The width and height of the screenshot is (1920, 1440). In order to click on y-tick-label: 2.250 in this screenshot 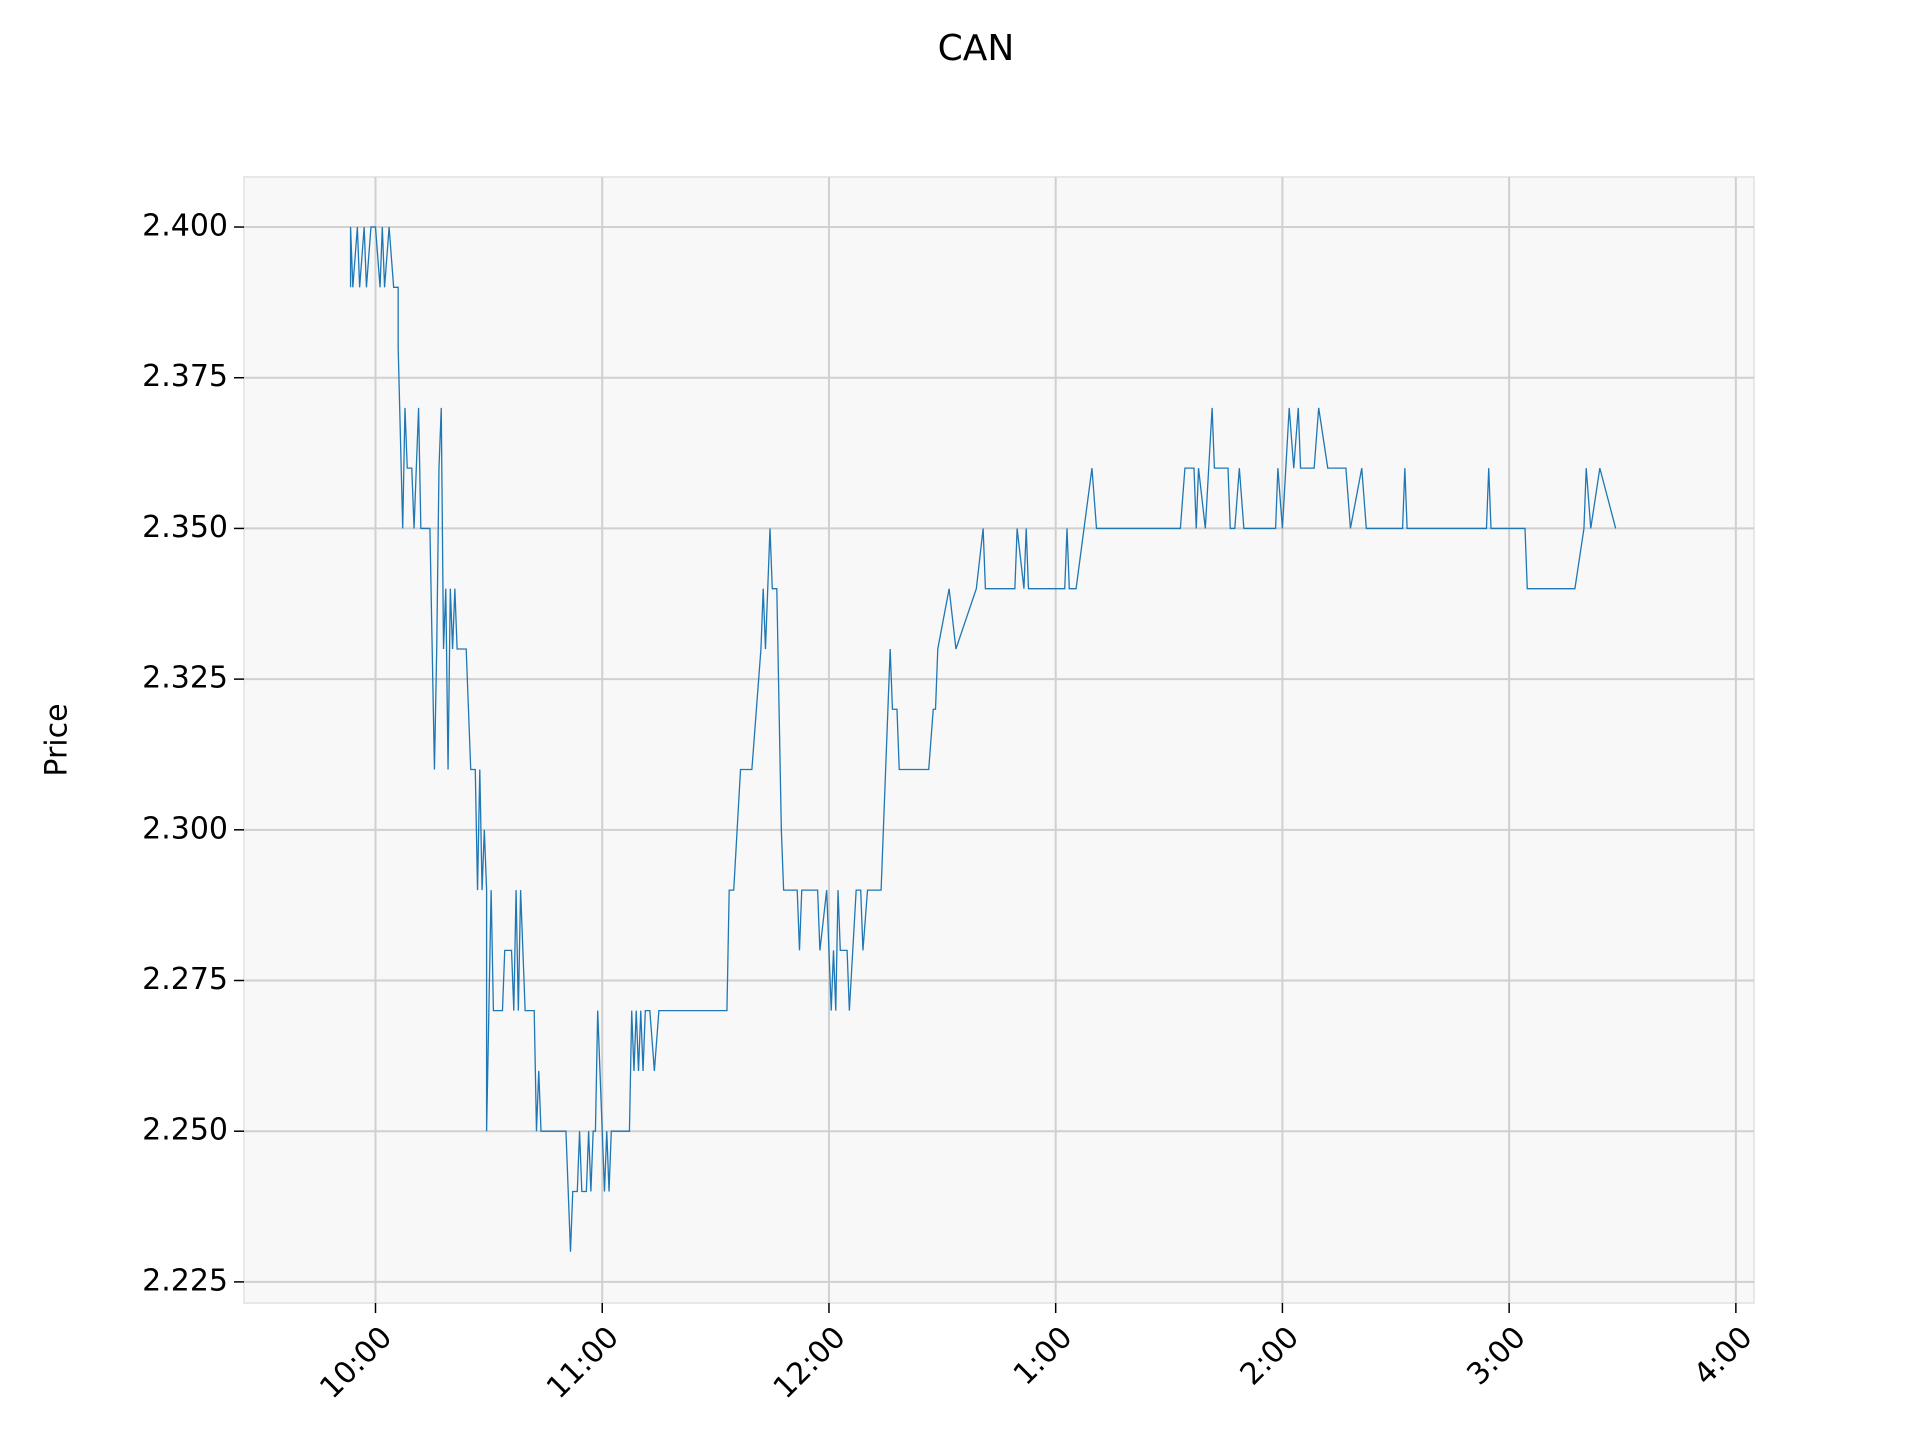, I will do `click(185, 1130)`.